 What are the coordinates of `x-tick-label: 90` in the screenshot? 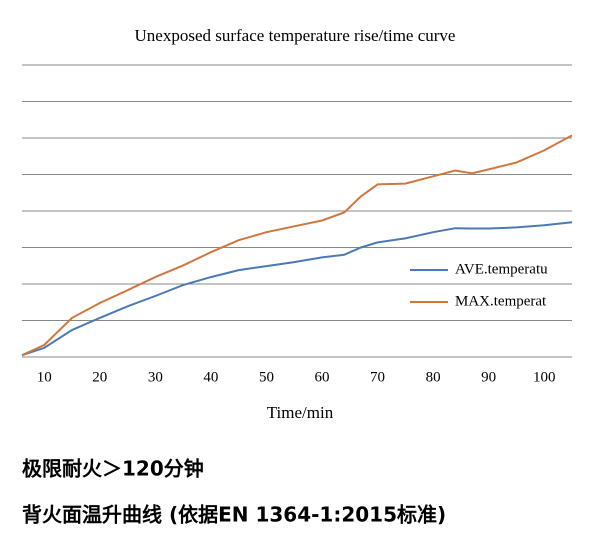 It's located at (488, 377).